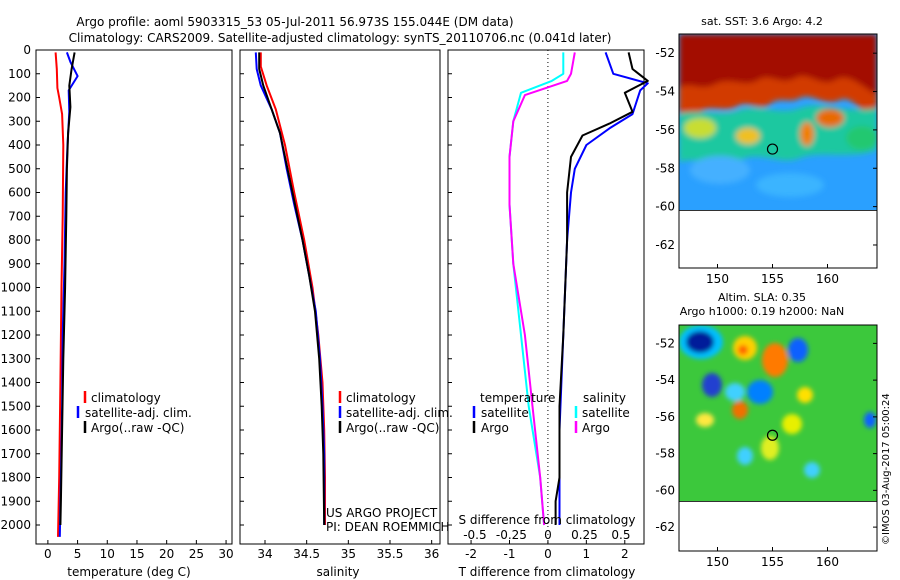  Describe the element at coordinates (387, 527) in the screenshot. I see `project-annotation-2: PI: DEAN ROEMMICH` at that location.